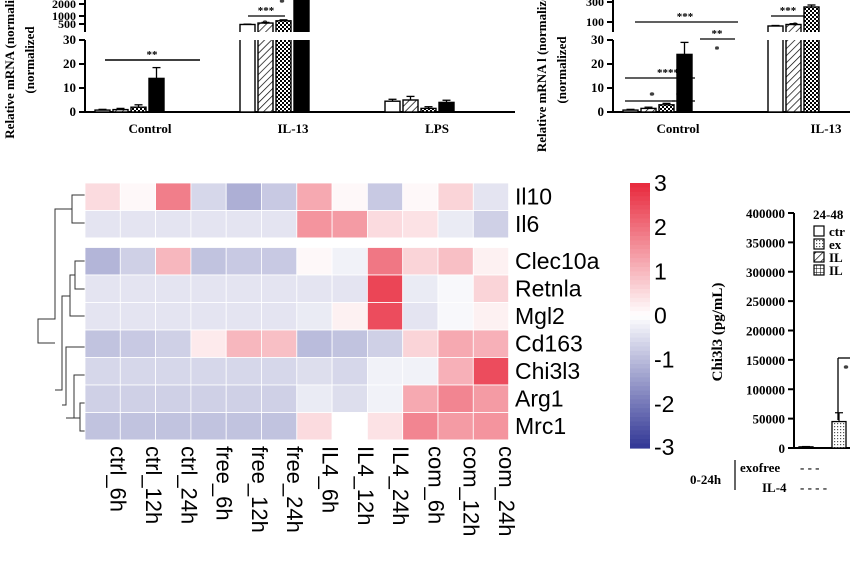  What do you see at coordinates (541, 76) in the screenshot?
I see `y-axis-label-line1: Relative mRNA l (normalized` at bounding box center [541, 76].